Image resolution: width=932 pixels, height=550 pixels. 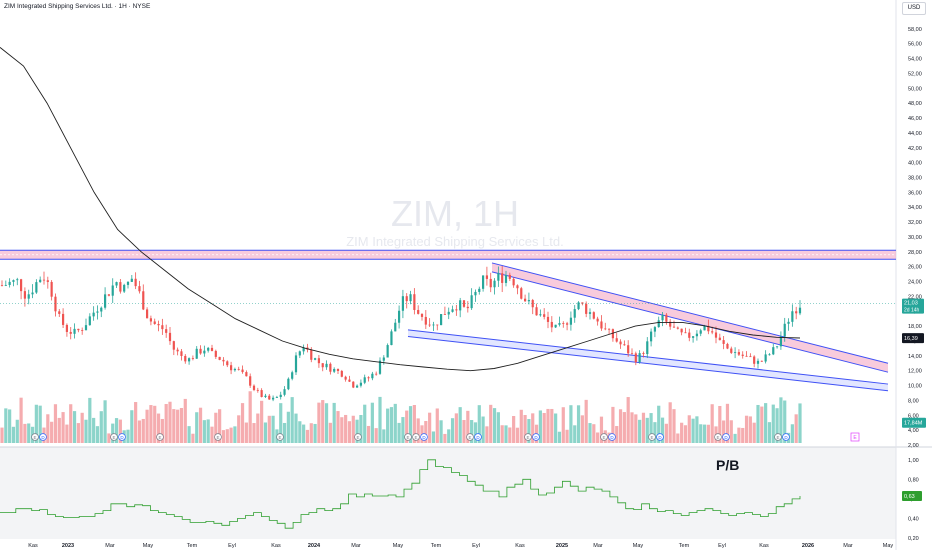 I want to click on dividend-marker-icon, so click(x=786, y=437).